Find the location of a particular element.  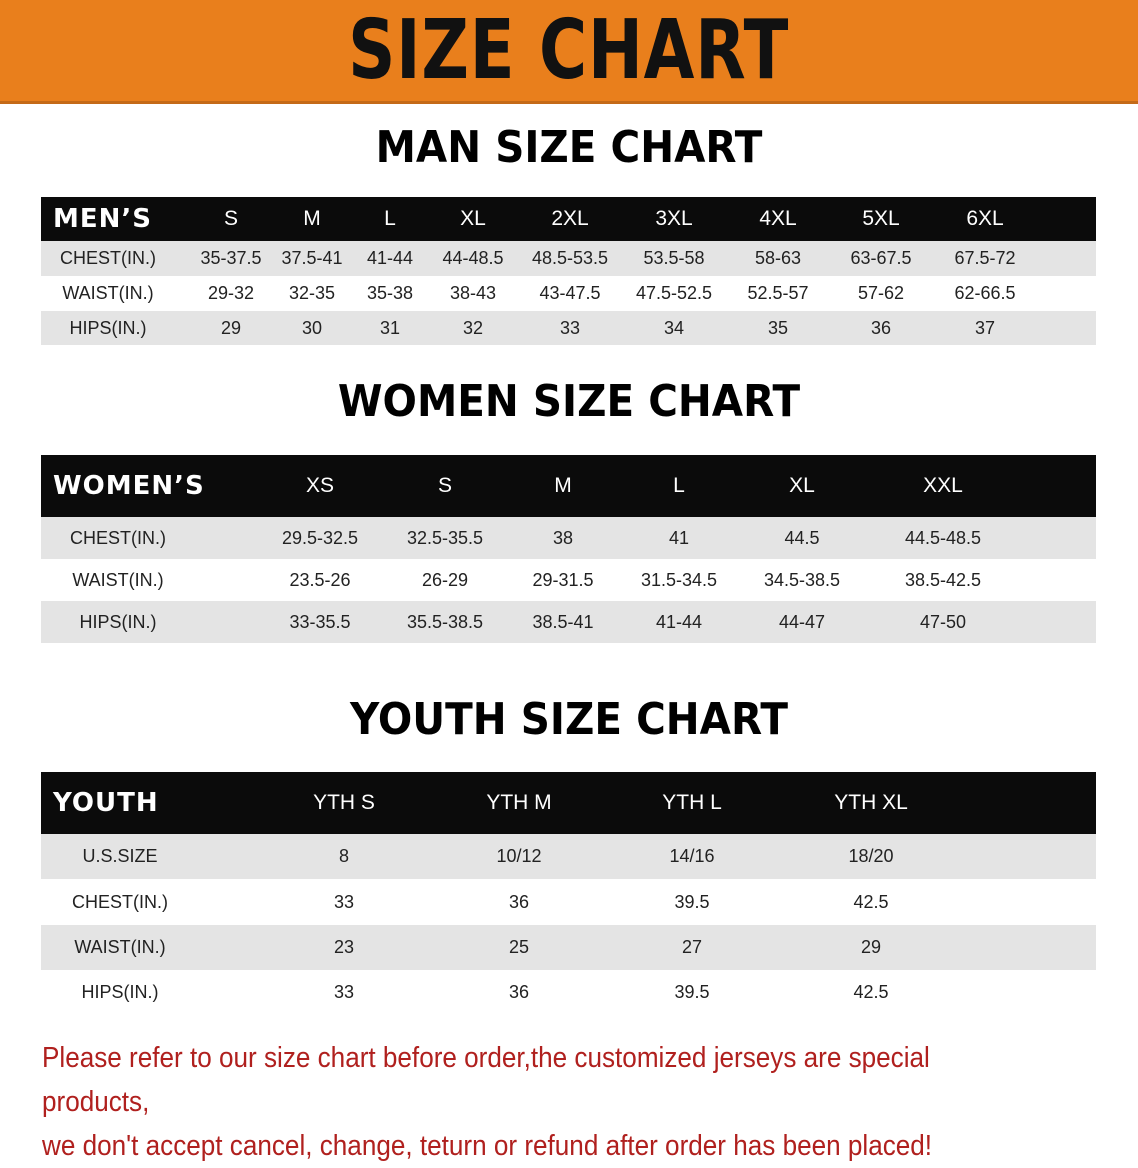

table-cell: 47.5-52.5 is located at coordinates (674, 293).